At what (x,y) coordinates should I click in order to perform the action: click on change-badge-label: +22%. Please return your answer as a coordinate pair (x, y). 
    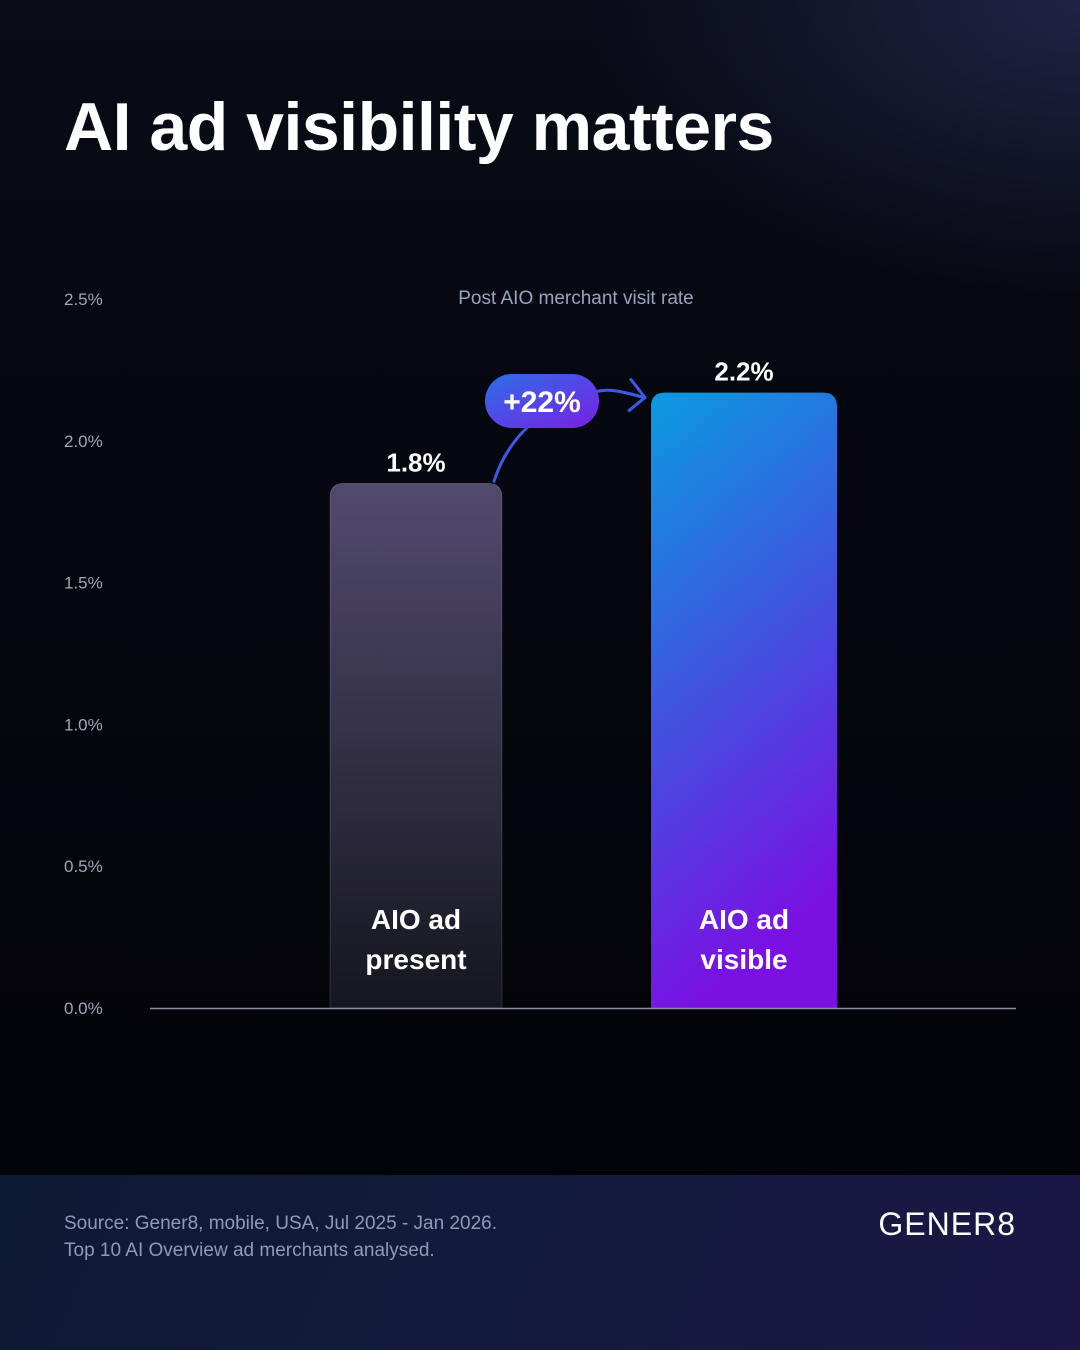
    Looking at the image, I should click on (542, 402).